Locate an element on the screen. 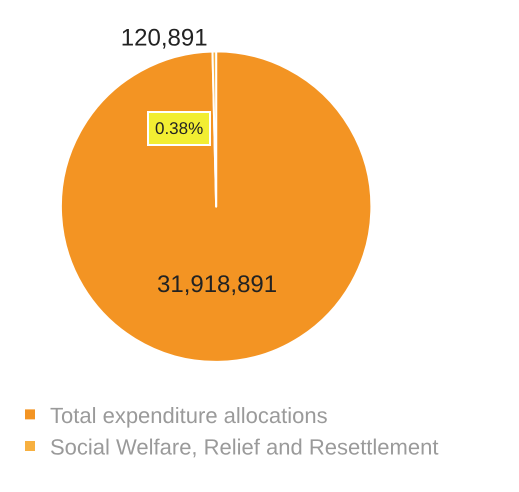 Image resolution: width=519 pixels, height=492 pixels. data-label: 120,891 is located at coordinates (164, 38).